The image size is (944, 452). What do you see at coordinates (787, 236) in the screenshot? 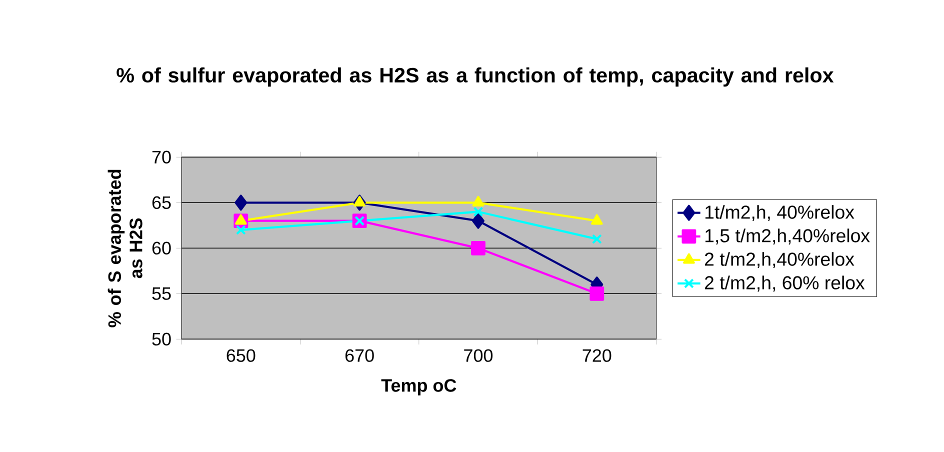
I see `legend-label: 1,5 t/m2,h,40%relox` at bounding box center [787, 236].